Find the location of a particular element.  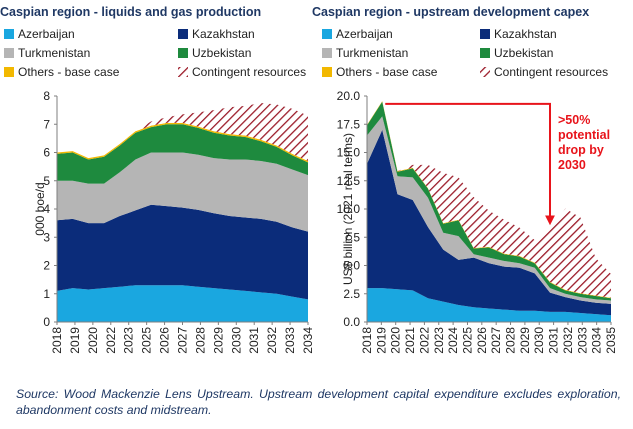

x-tick-label: 2035 is located at coordinates (611, 340).